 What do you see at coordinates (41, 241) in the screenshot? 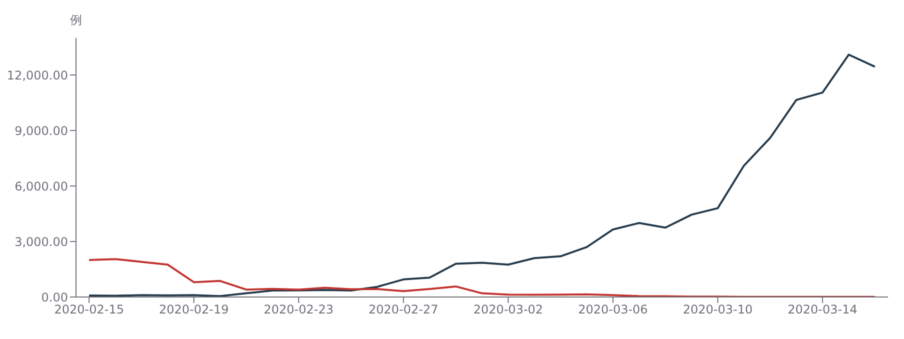
I see `y-tick-label: 3,000.00` at bounding box center [41, 241].